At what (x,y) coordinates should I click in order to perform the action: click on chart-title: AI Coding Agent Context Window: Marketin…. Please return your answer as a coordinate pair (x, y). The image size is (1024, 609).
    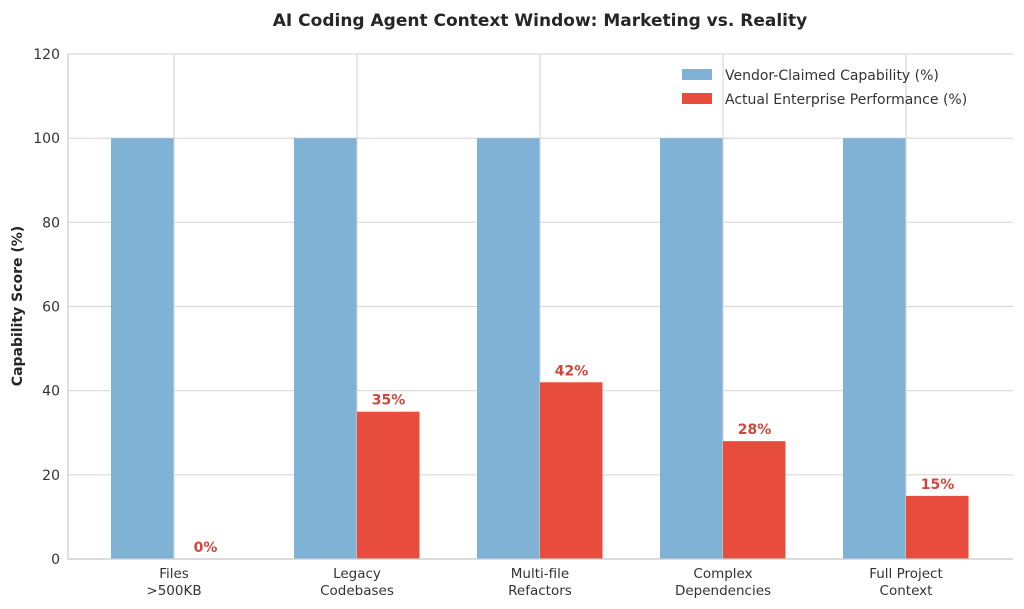
    Looking at the image, I should click on (540, 21).